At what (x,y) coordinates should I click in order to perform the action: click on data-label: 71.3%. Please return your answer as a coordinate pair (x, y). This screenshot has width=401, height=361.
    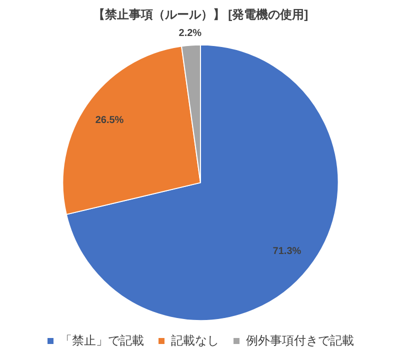
    Looking at the image, I should click on (287, 251).